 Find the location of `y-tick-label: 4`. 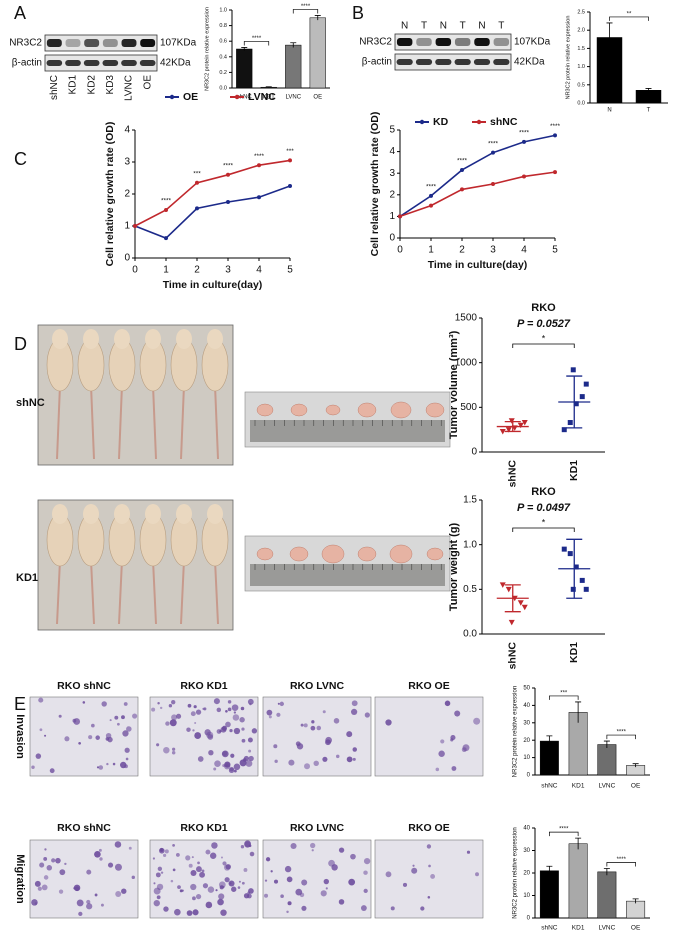

y-tick-label: 4 is located at coordinates (392, 151).